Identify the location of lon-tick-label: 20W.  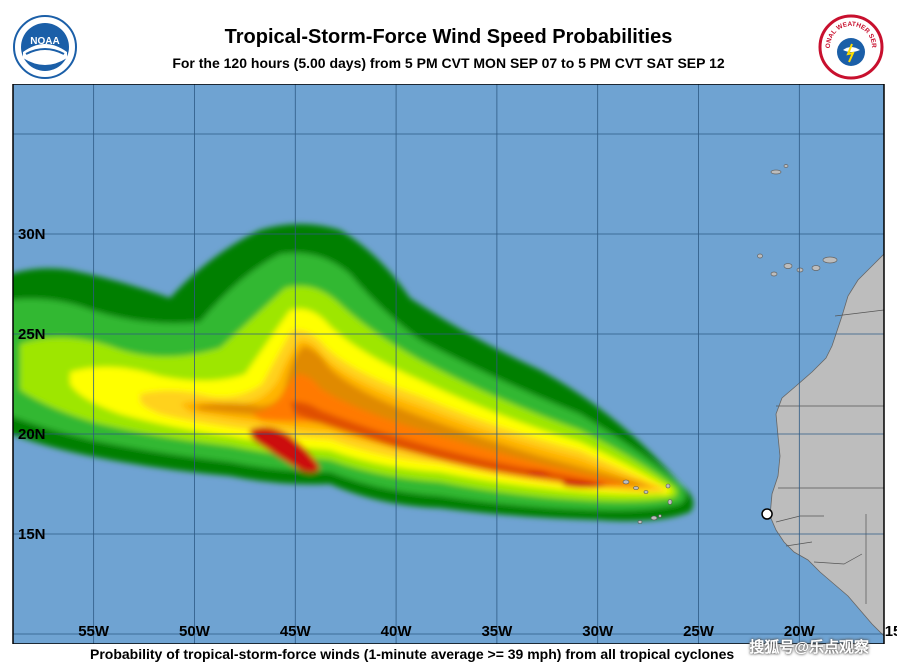
(800, 631).